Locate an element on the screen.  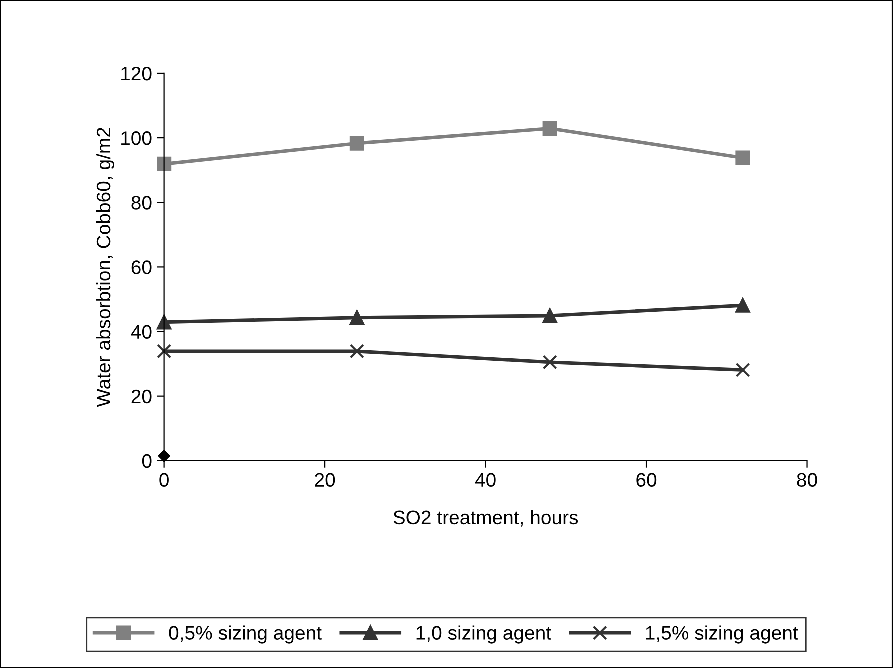
x-tick-label: 0 is located at coordinates (164, 480).